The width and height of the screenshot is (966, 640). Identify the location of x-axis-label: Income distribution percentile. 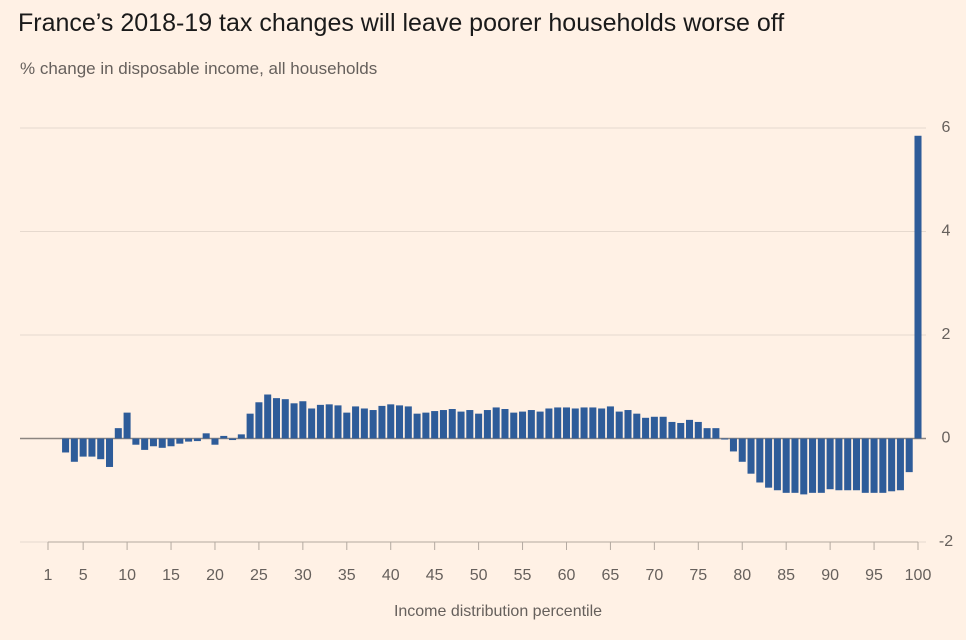
(498, 611).